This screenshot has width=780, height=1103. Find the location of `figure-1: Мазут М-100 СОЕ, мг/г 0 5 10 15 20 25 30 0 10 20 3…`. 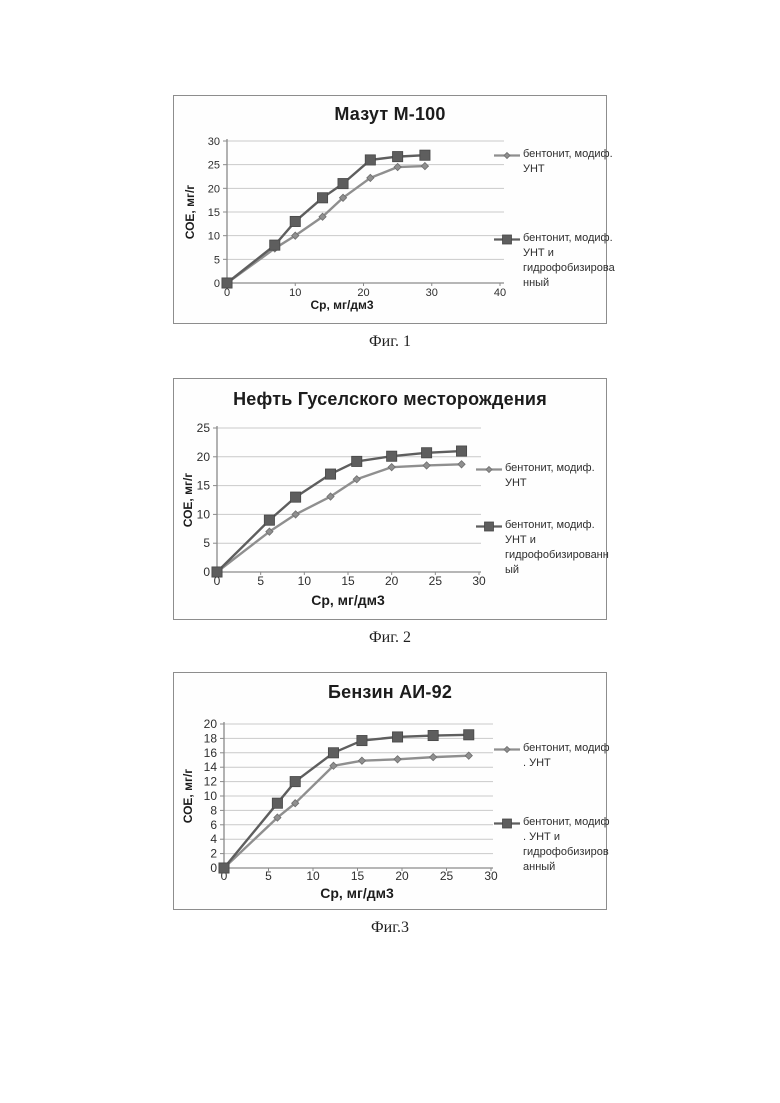

figure-1: Мазут М-100 СОЕ, мг/г 0 5 10 15 20 25 30 0 10 20 3… is located at coordinates (394, 223).